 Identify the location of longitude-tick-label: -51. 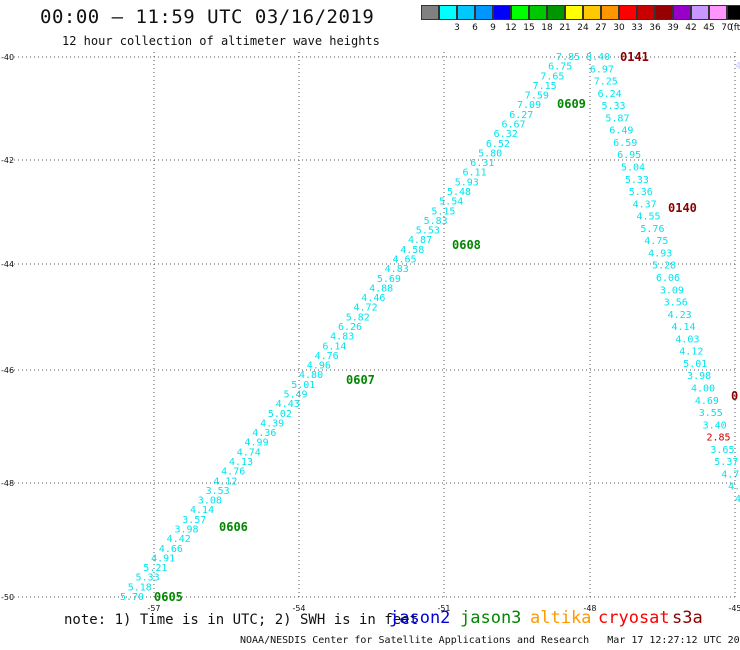
(443, 608).